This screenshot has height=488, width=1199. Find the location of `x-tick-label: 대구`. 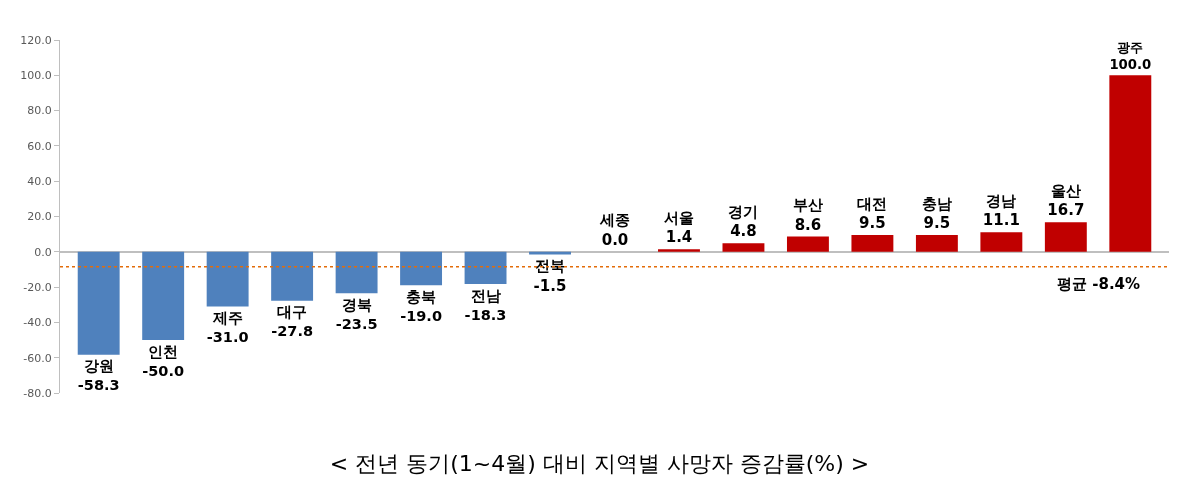

x-tick-label: 대구 is located at coordinates (292, 312).